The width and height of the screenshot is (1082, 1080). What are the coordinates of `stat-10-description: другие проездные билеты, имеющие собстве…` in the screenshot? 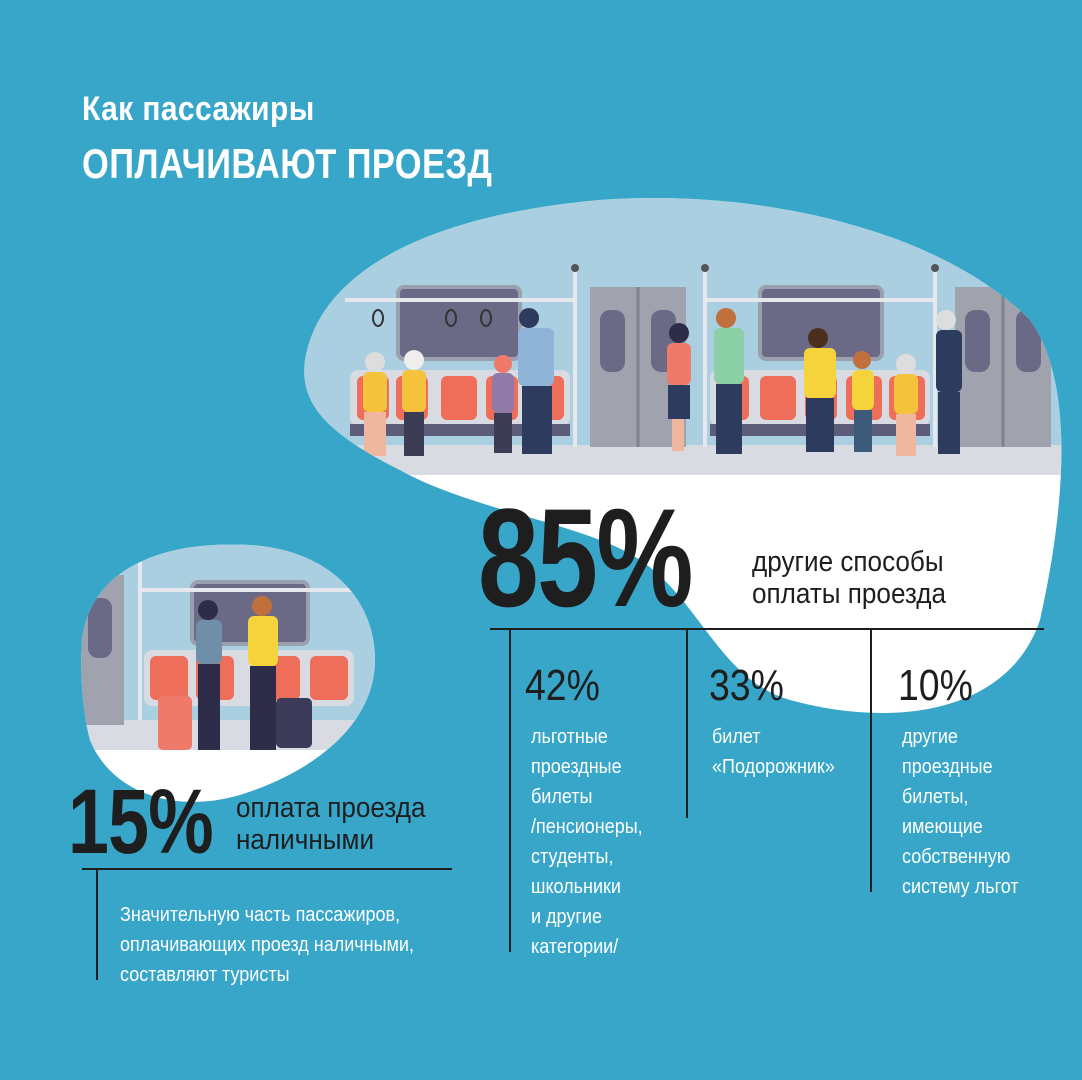 It's located at (960, 812).